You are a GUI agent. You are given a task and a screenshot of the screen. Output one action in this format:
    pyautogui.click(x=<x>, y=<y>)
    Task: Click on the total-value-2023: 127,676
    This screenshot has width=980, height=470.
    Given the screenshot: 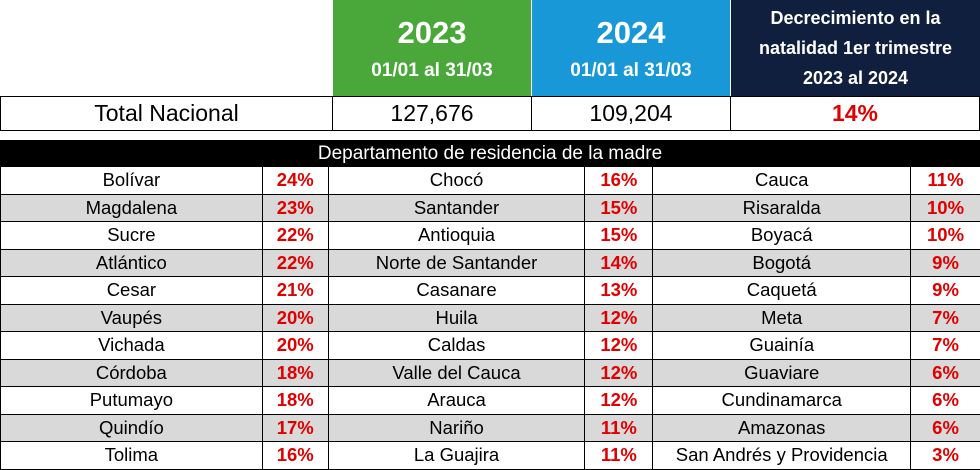 What is the action you would take?
    pyautogui.click(x=432, y=113)
    